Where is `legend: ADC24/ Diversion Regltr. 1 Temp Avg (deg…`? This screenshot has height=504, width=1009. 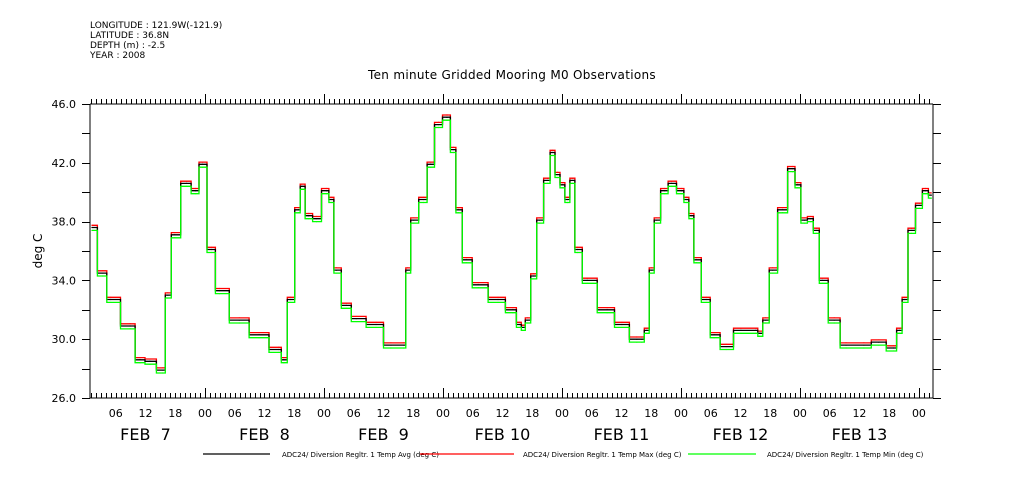
legend: ADC24/ Diversion Regltr. 1 Temp Avg (deg… is located at coordinates (563, 455).